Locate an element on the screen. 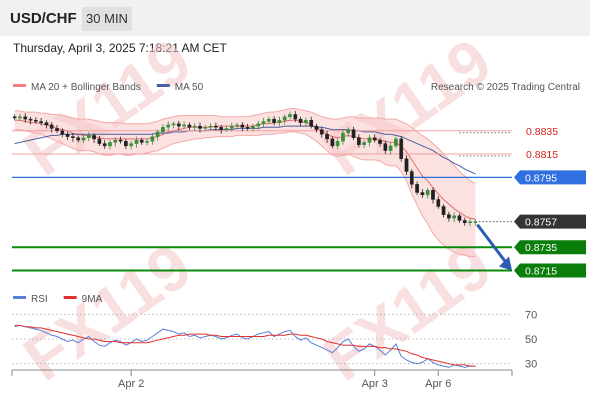 The width and height of the screenshot is (590, 400). rsi-legend-label-1: RSI is located at coordinates (39, 299).